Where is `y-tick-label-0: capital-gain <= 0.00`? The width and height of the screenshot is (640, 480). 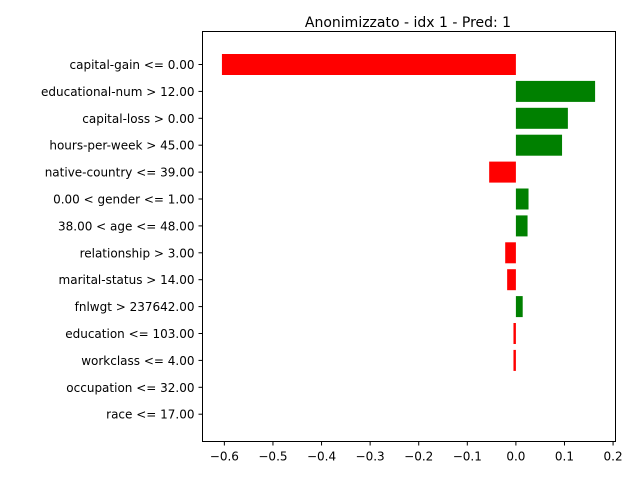
y-tick-label-0: capital-gain <= 0.00 is located at coordinates (132, 65).